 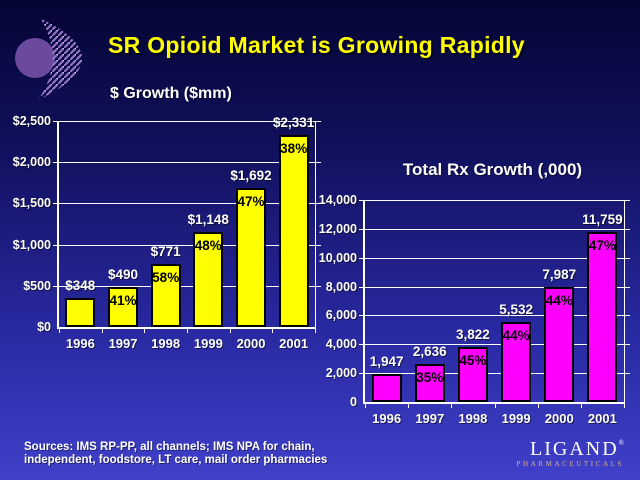 What do you see at coordinates (31, 162) in the screenshot?
I see `y-axis-label: $2,000` at bounding box center [31, 162].